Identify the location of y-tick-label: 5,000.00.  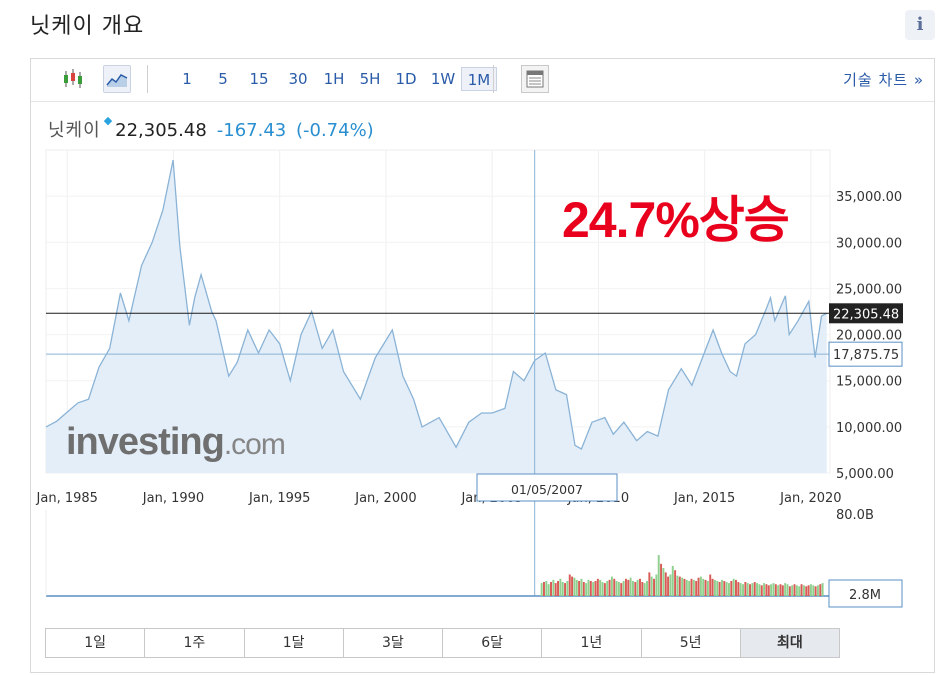
(865, 474).